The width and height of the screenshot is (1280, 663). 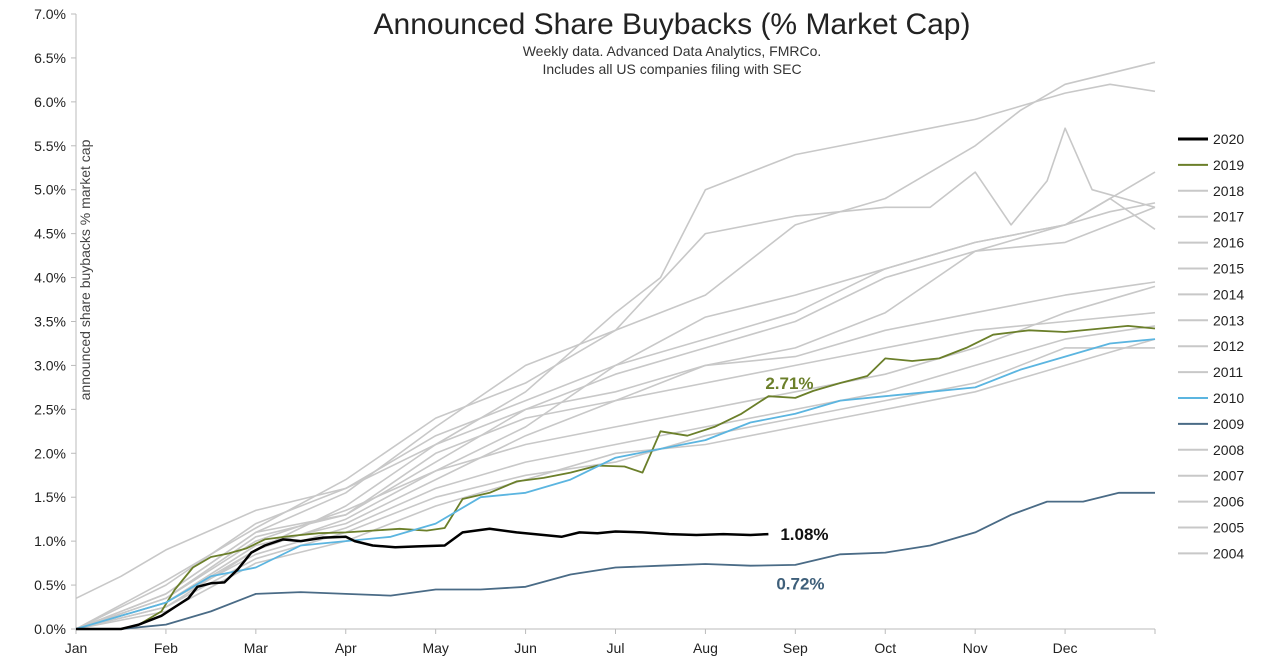 I want to click on legend-label-2009: 2009, so click(x=1228, y=424).